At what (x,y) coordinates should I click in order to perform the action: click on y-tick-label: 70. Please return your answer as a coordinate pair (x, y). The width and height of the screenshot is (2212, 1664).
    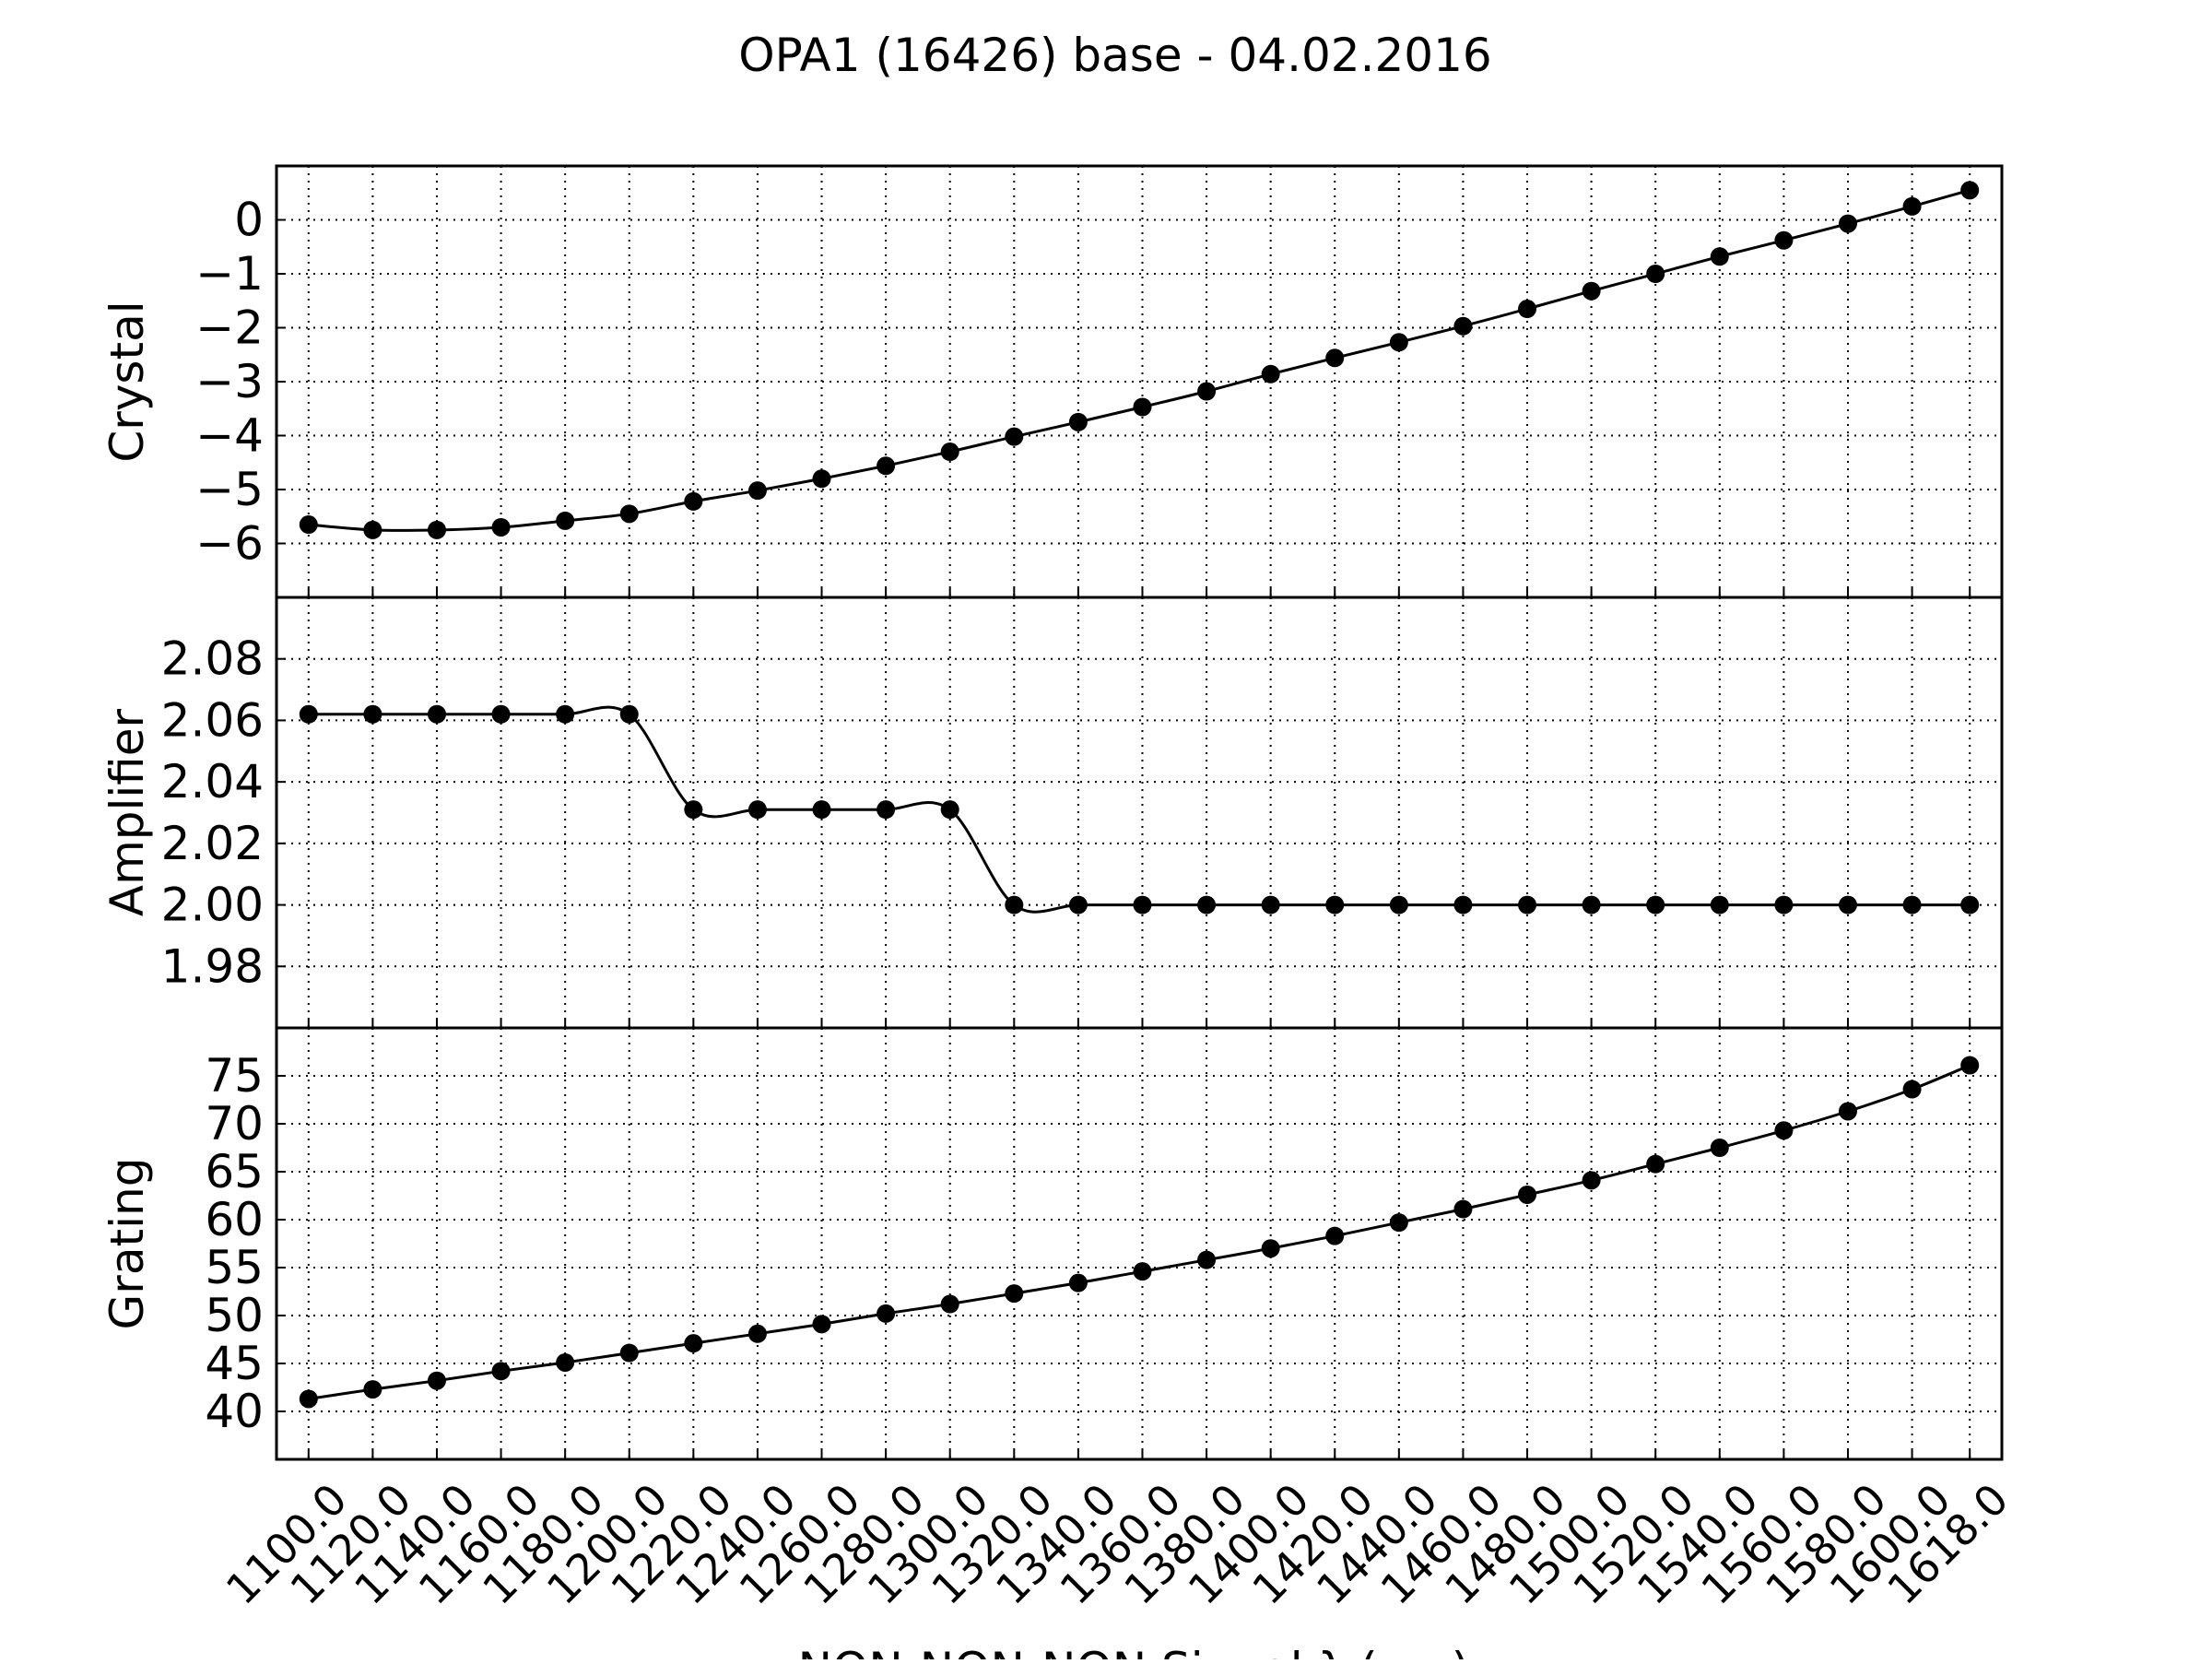
    Looking at the image, I should click on (234, 1124).